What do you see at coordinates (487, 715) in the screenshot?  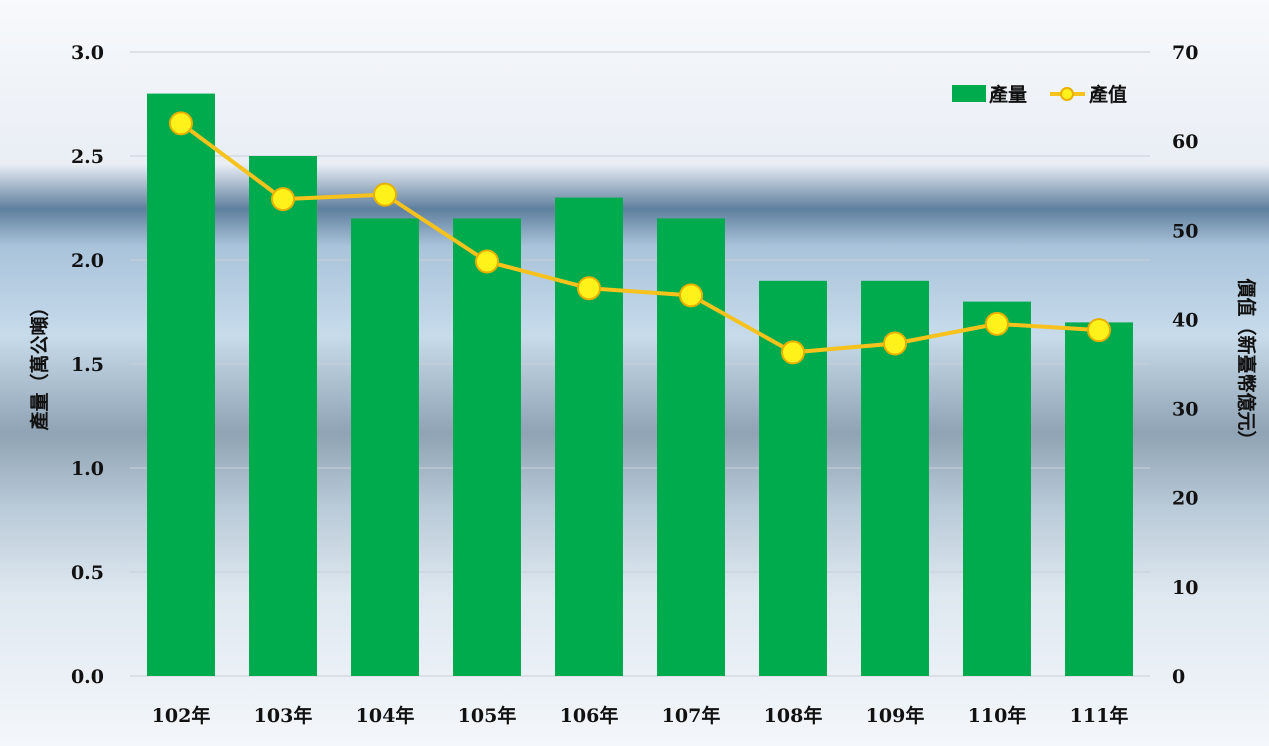 I see `x-tick-label: 105年` at bounding box center [487, 715].